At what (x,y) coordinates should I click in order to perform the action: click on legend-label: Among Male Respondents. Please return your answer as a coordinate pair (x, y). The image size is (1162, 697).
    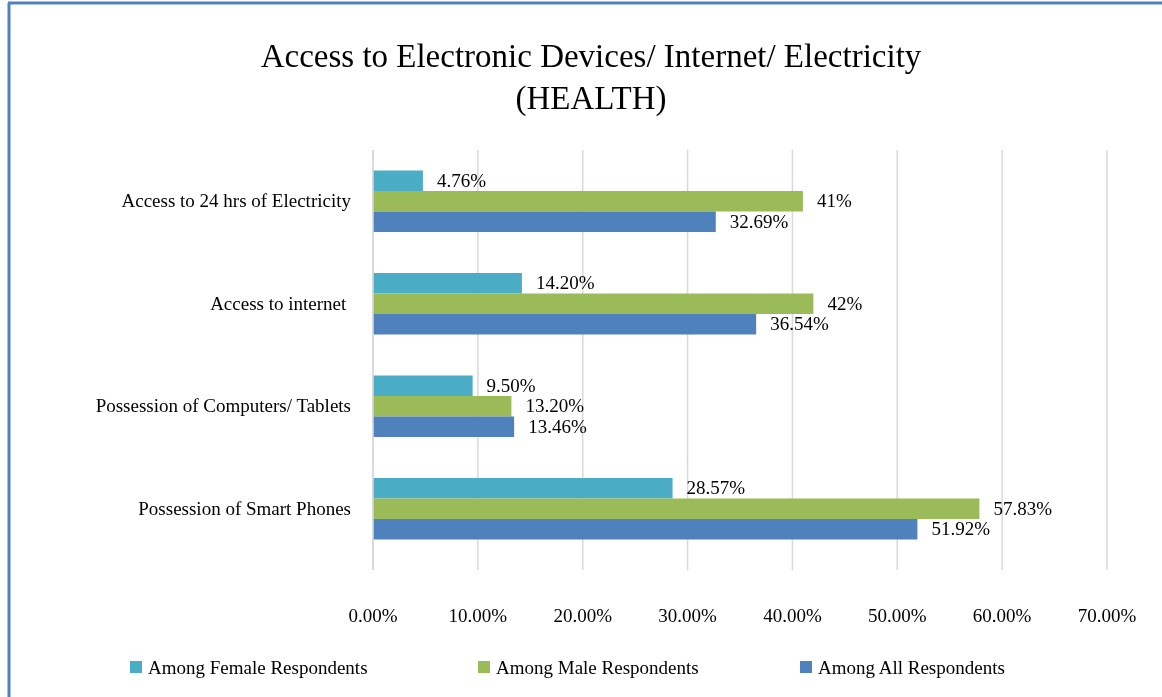
    Looking at the image, I should click on (597, 667).